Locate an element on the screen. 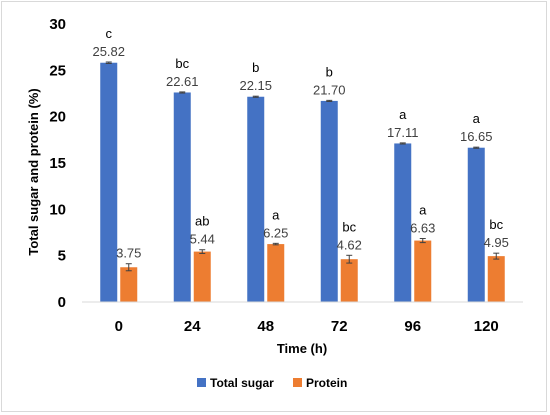 This screenshot has height=415, width=550. y-tick-label: 20 is located at coordinates (57, 117).